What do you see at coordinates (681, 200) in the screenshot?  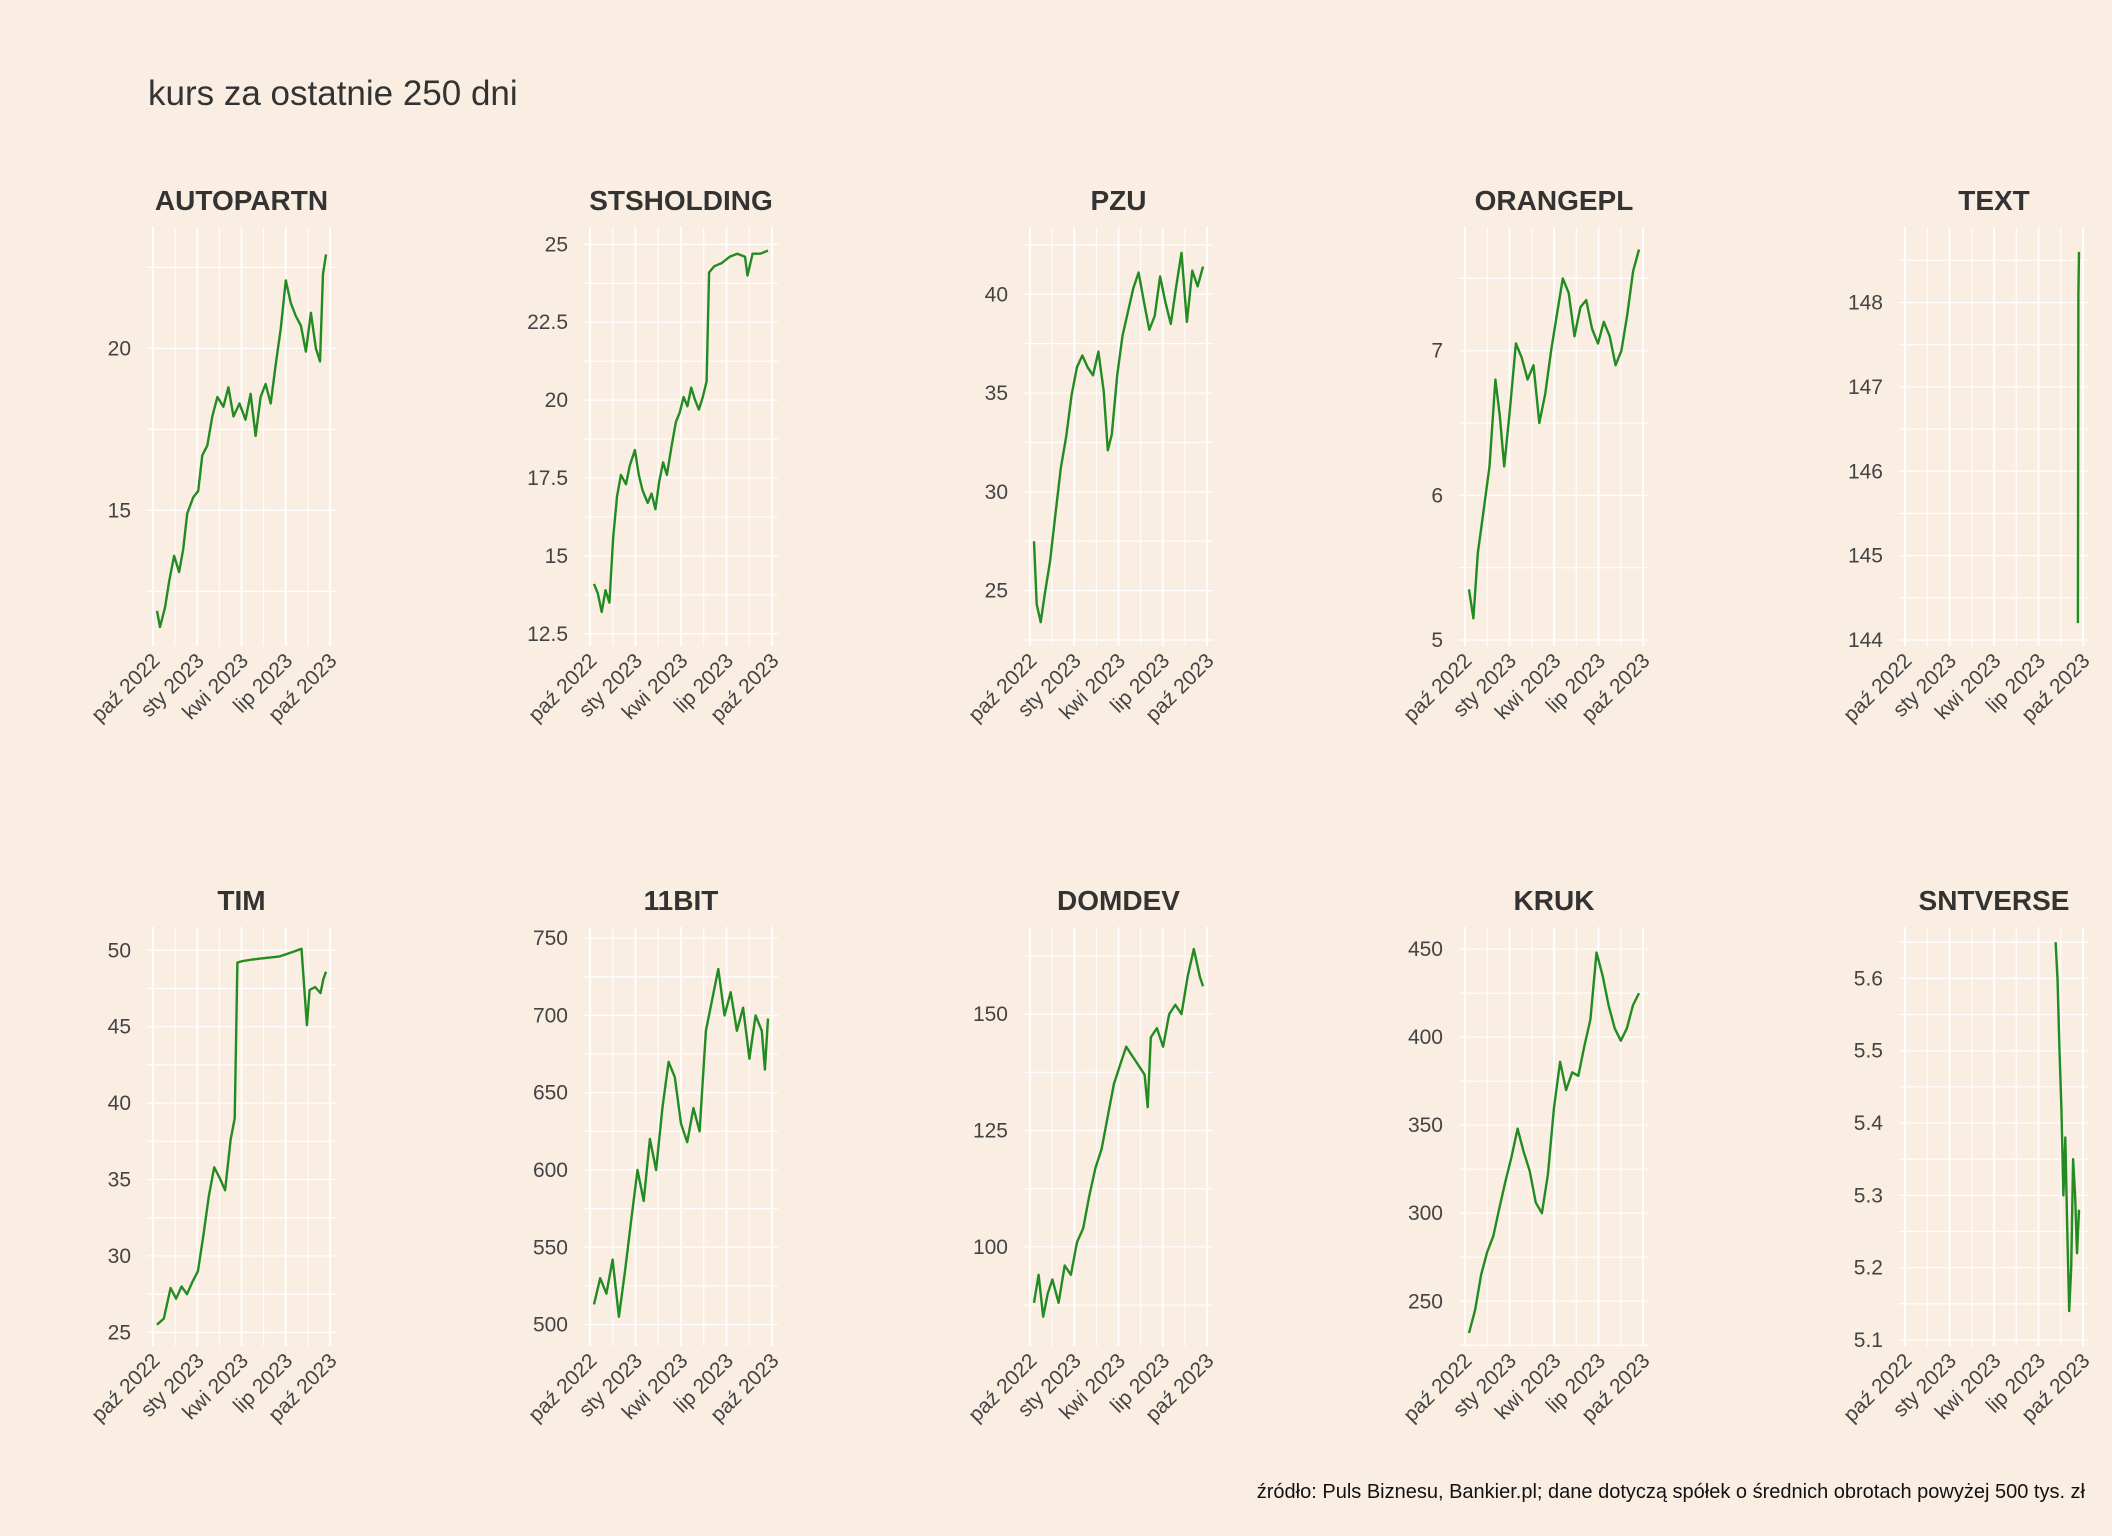 I see `panel-title: STSHOLDING` at bounding box center [681, 200].